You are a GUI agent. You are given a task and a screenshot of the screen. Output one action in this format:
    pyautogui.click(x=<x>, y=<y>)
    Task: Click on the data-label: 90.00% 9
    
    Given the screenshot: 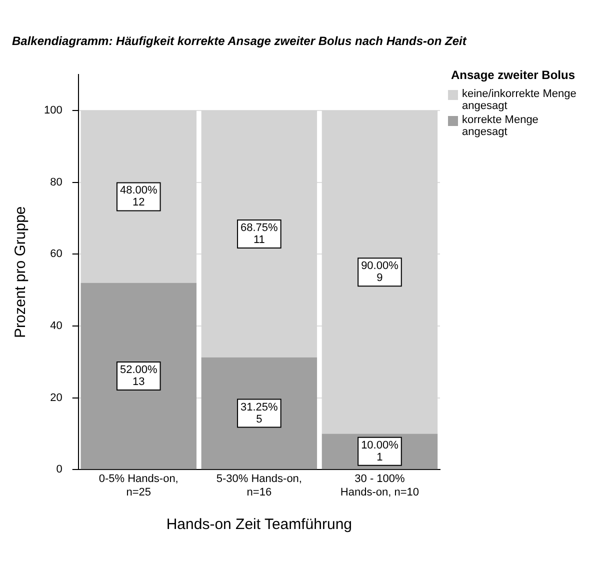 What is the action you would take?
    pyautogui.click(x=380, y=272)
    